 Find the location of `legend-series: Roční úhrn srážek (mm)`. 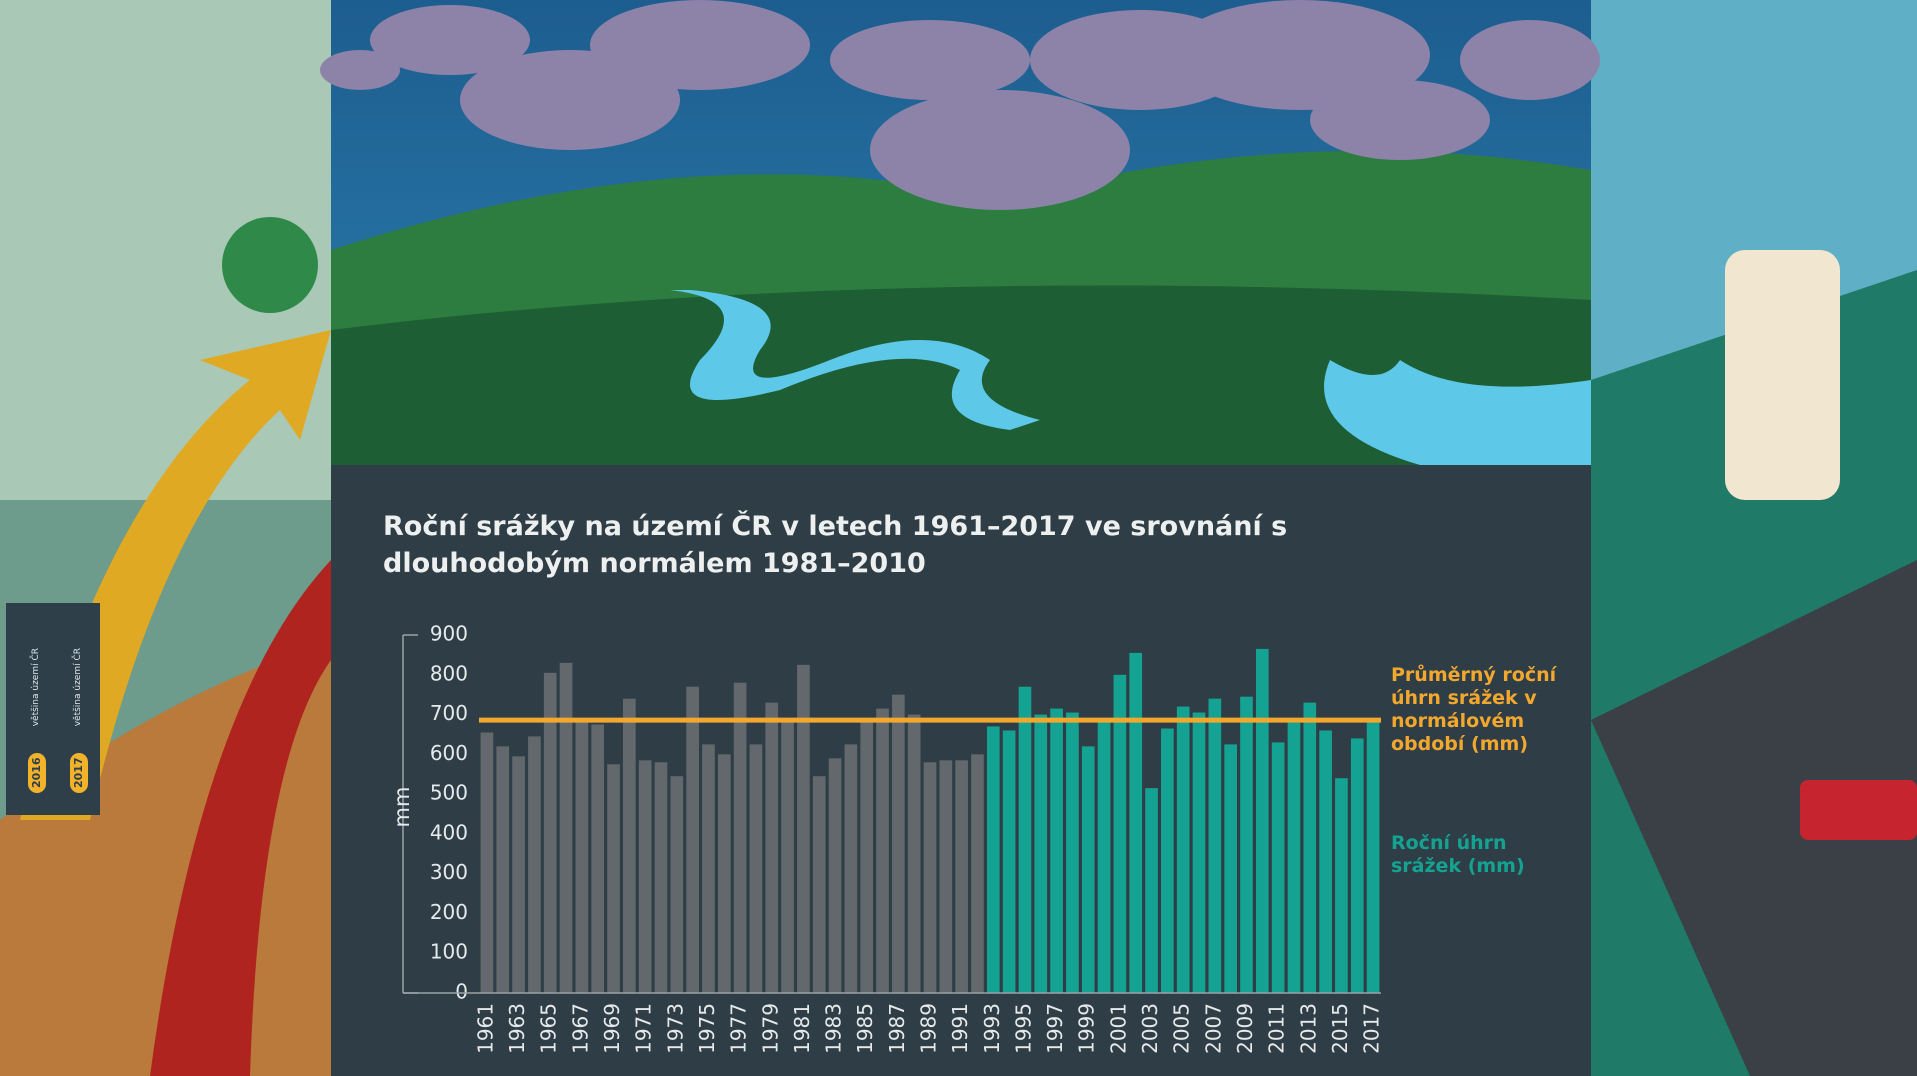

legend-series: Roční úhrn srážek (mm) is located at coordinates (1458, 854).